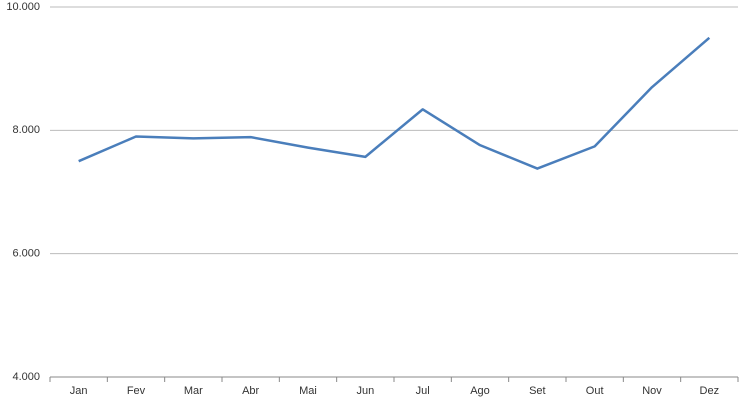 This screenshot has width=750, height=400. What do you see at coordinates (537, 391) in the screenshot?
I see `x-tick-label: Set` at bounding box center [537, 391].